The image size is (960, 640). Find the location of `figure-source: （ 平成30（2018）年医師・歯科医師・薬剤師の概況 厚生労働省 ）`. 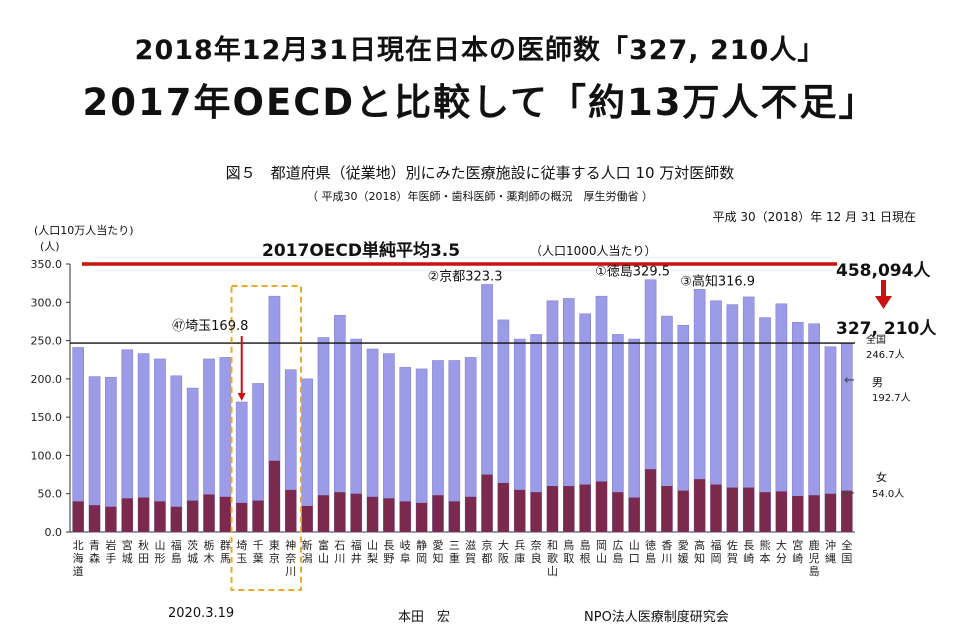

figure-source: （ 平成30（2018）年医師・歯科医師・薬剤師の概況 厚生労働省 ） is located at coordinates (480, 196).